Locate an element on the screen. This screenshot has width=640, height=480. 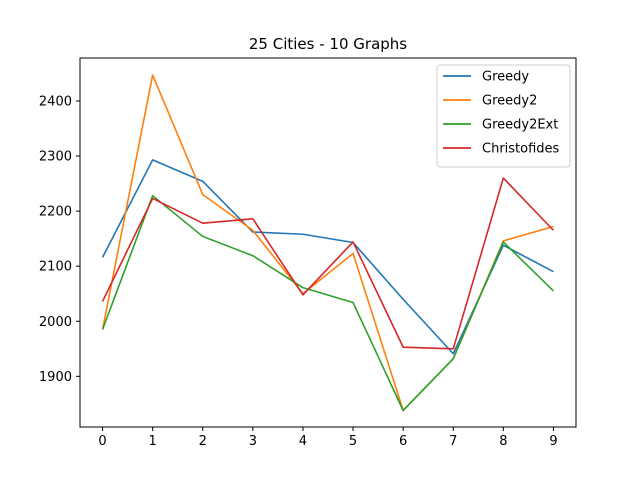
legend-label-greedy2ext: Greedy2Ext is located at coordinates (520, 125).